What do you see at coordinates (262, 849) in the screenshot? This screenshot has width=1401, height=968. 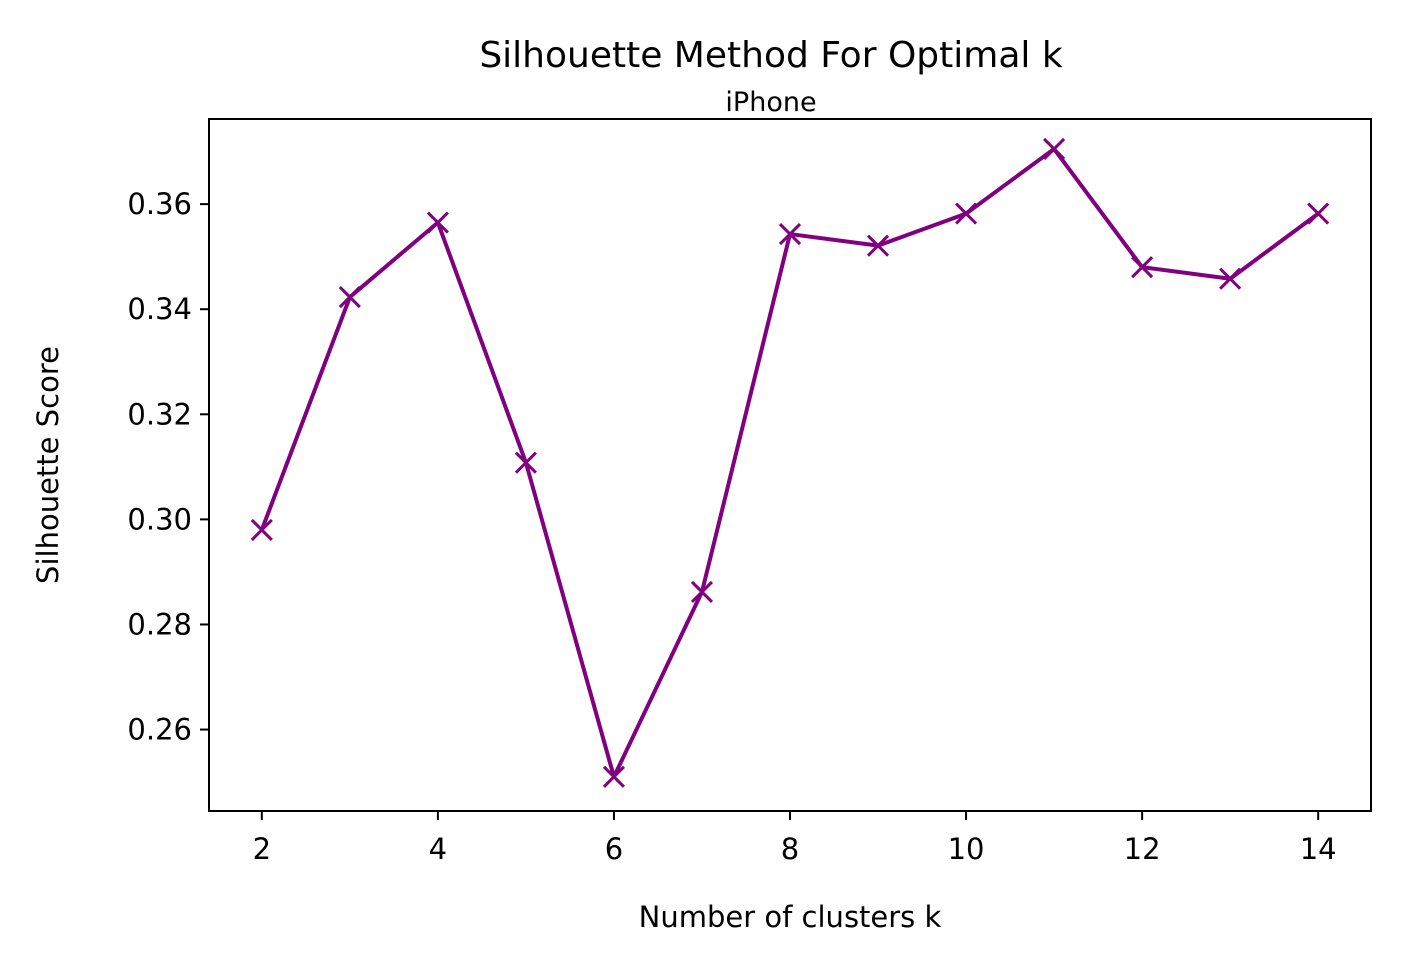 I see `x-tick-label: 2` at bounding box center [262, 849].